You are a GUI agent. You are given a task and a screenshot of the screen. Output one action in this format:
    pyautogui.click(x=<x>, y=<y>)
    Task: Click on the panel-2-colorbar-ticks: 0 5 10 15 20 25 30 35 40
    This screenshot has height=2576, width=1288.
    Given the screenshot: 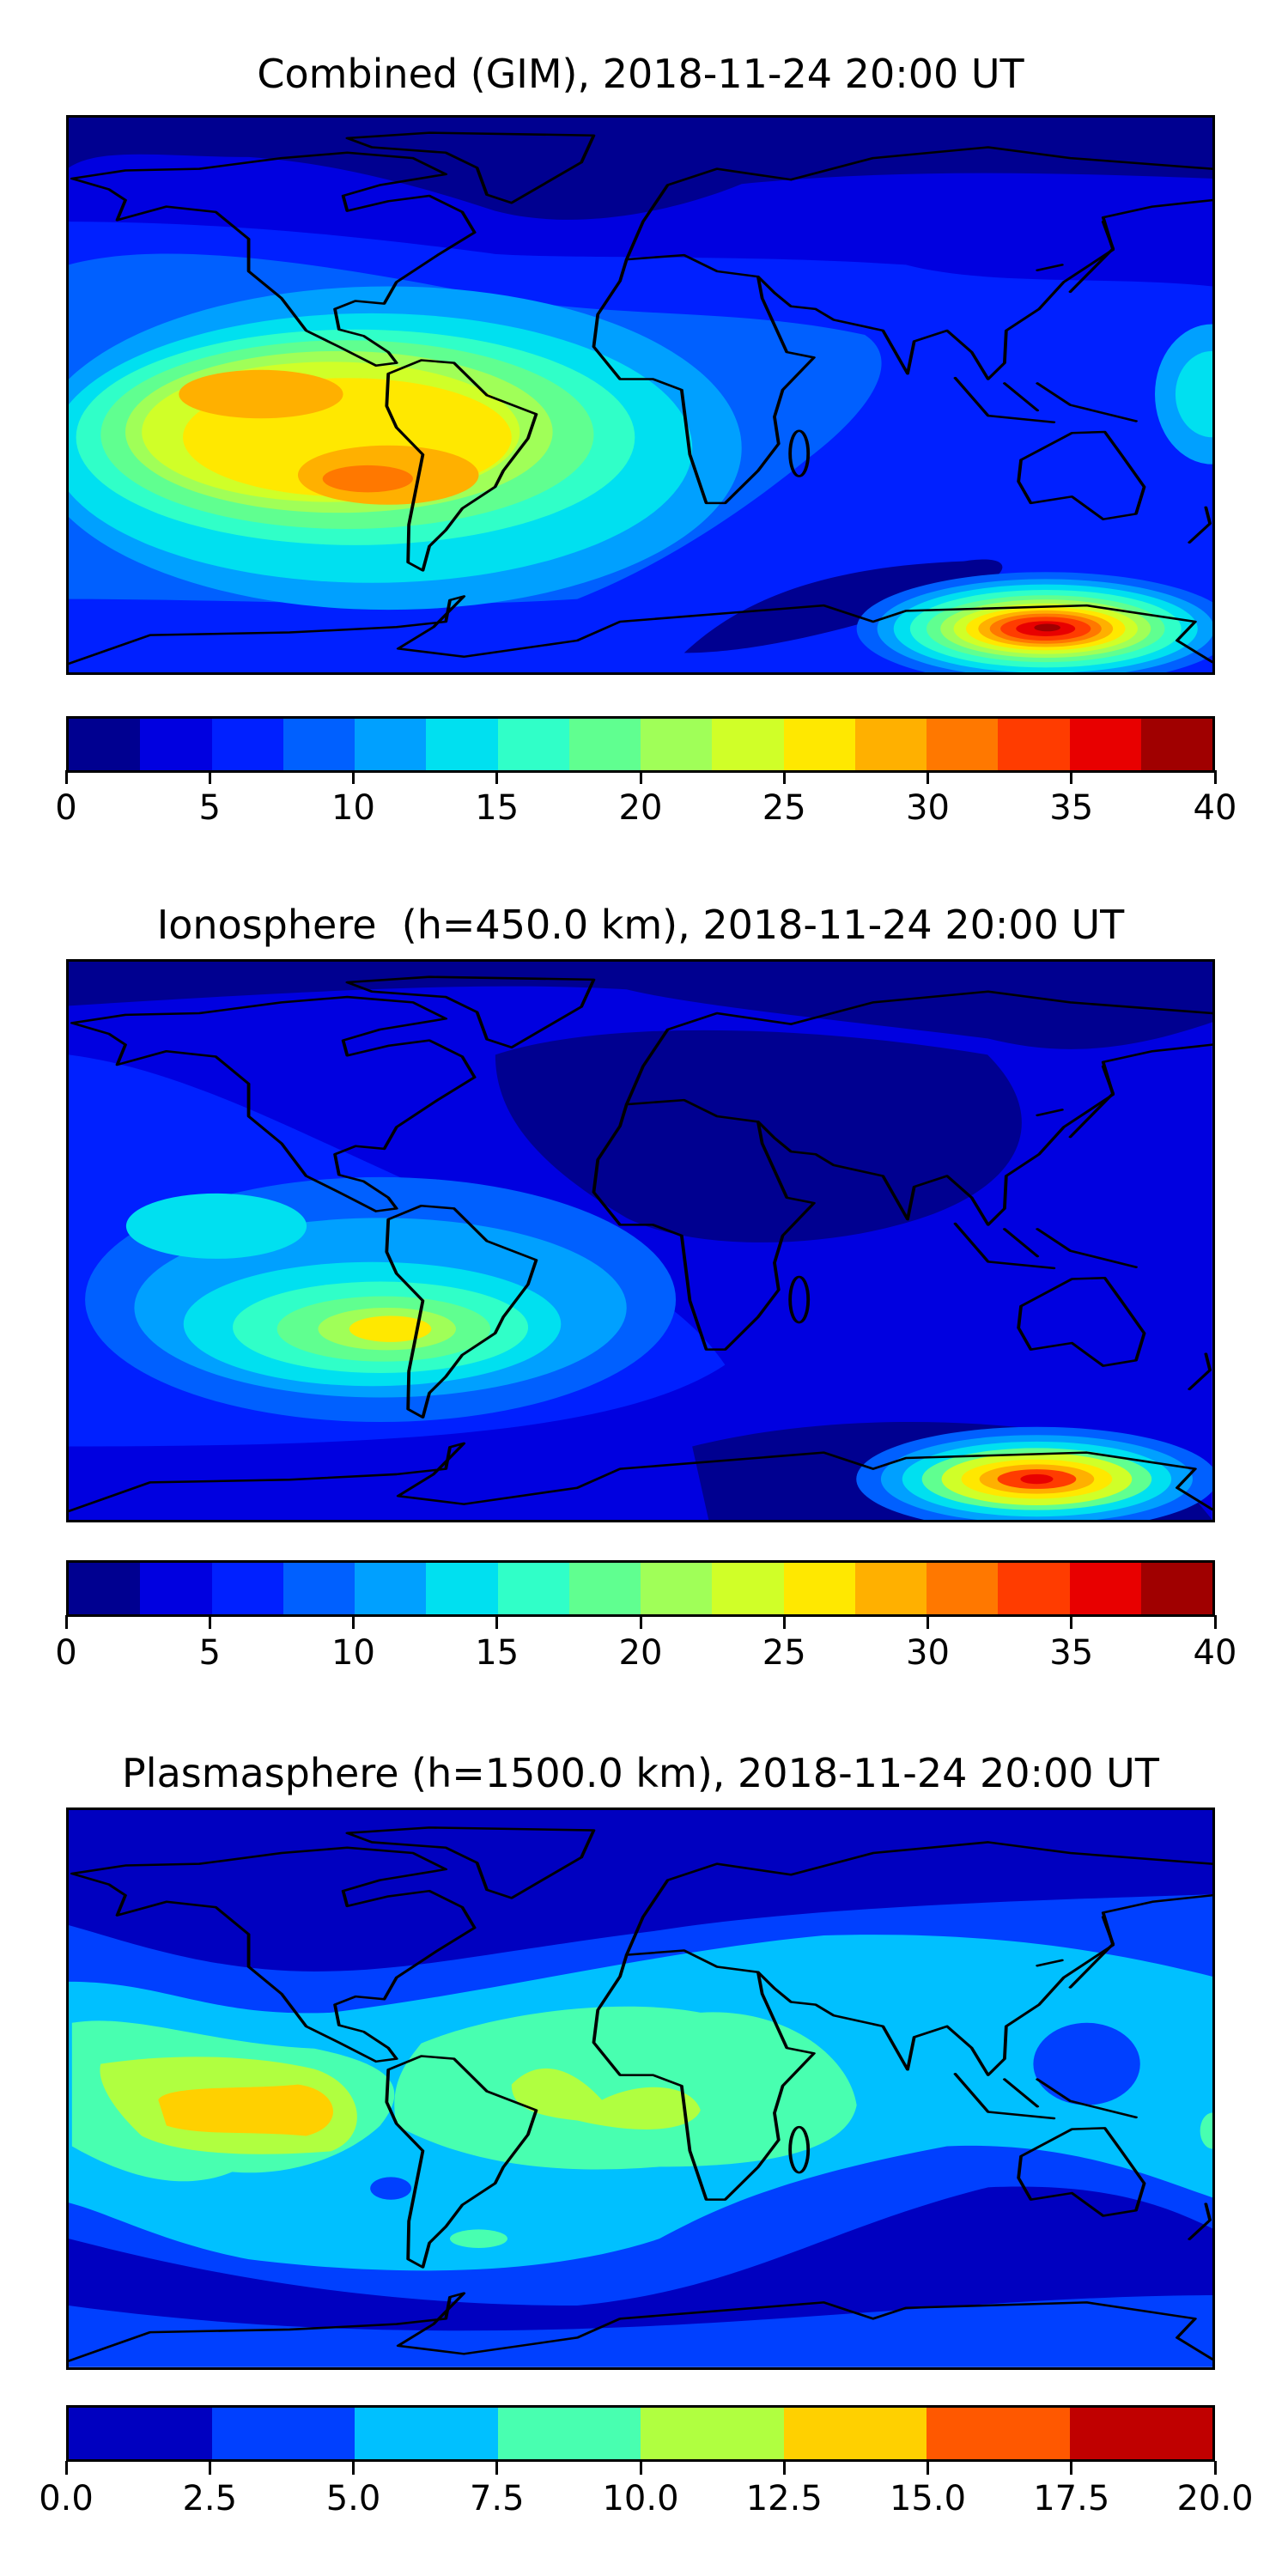 What is the action you would take?
    pyautogui.click(x=645, y=1649)
    